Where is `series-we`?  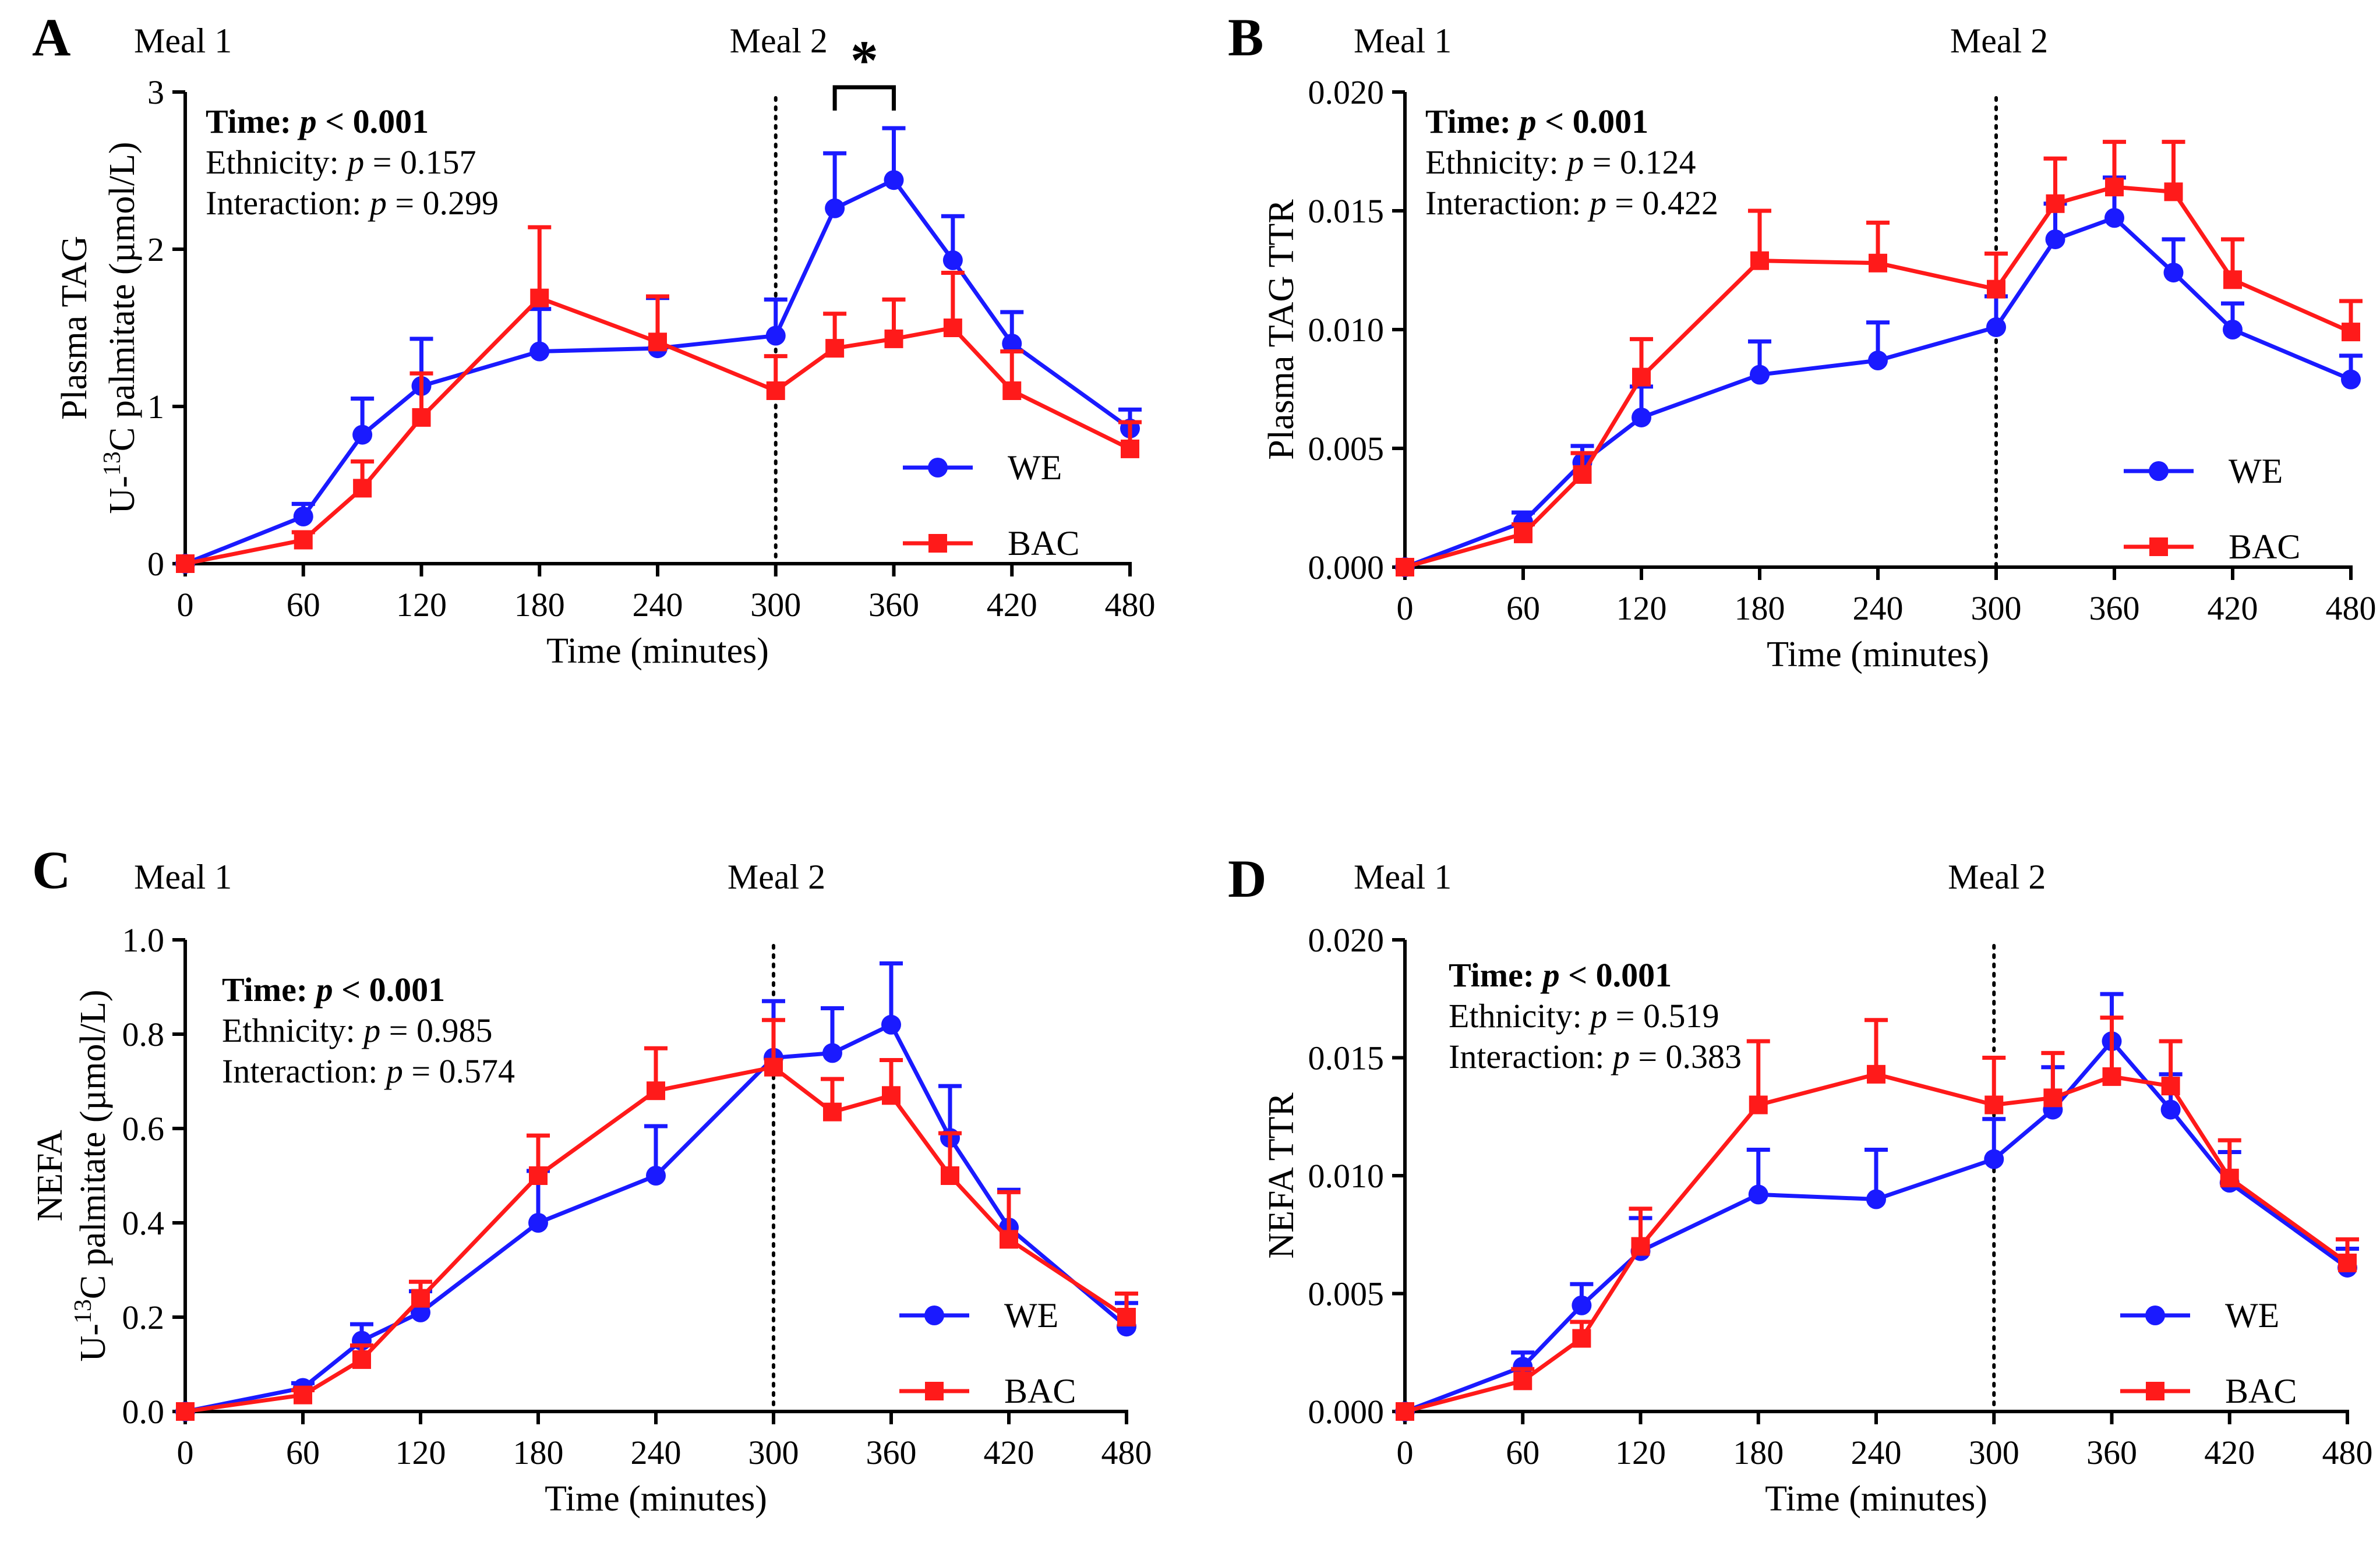
series-we is located at coordinates (1879, 376).